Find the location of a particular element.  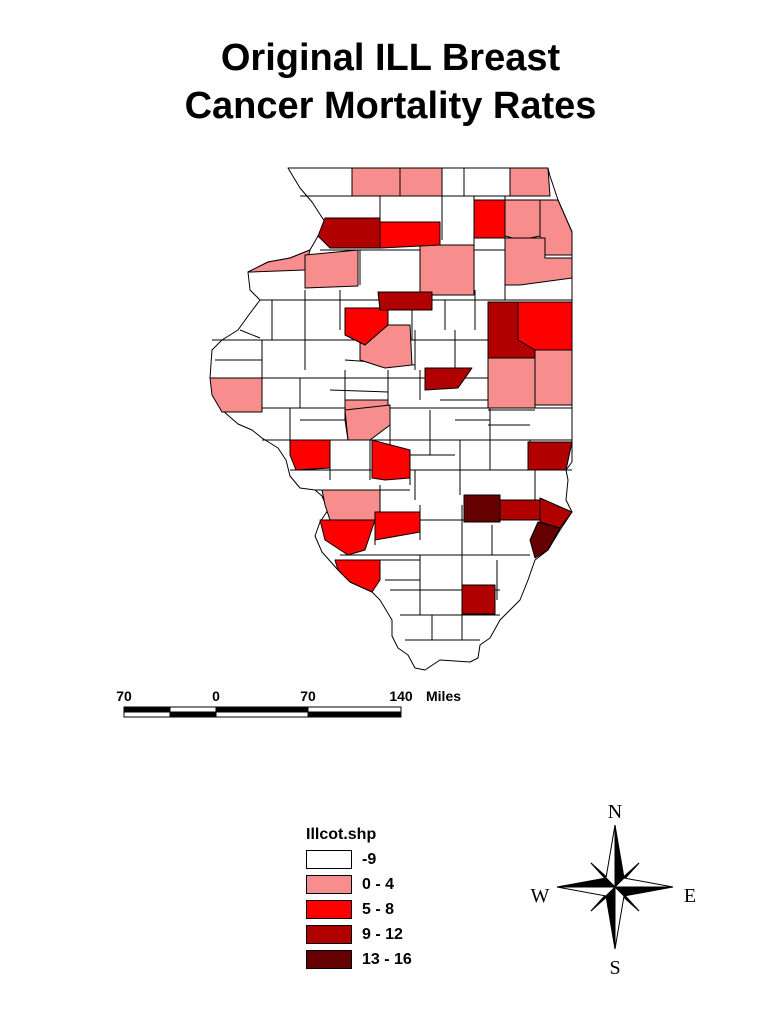

compass-w: W is located at coordinates (540, 896).